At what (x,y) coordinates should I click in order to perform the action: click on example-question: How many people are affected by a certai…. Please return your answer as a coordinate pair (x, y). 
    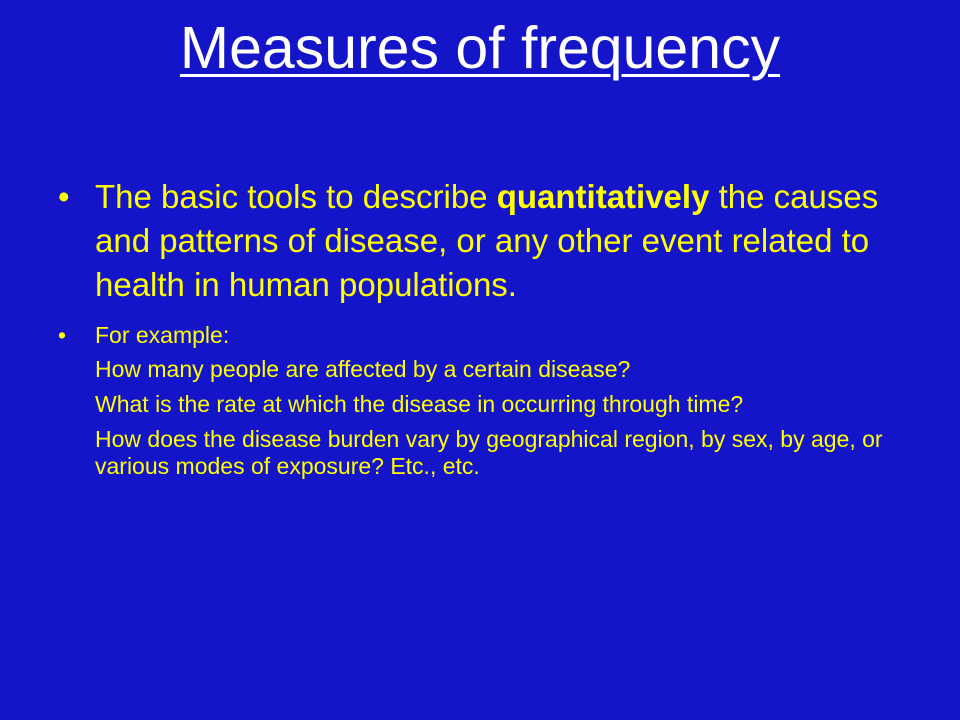
    Looking at the image, I should click on (363, 369).